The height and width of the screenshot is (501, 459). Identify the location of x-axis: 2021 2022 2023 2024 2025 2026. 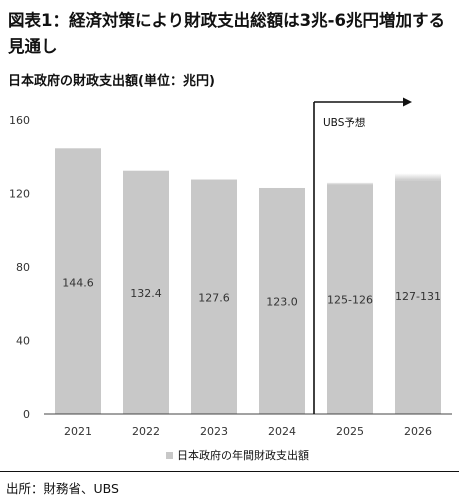
(248, 425).